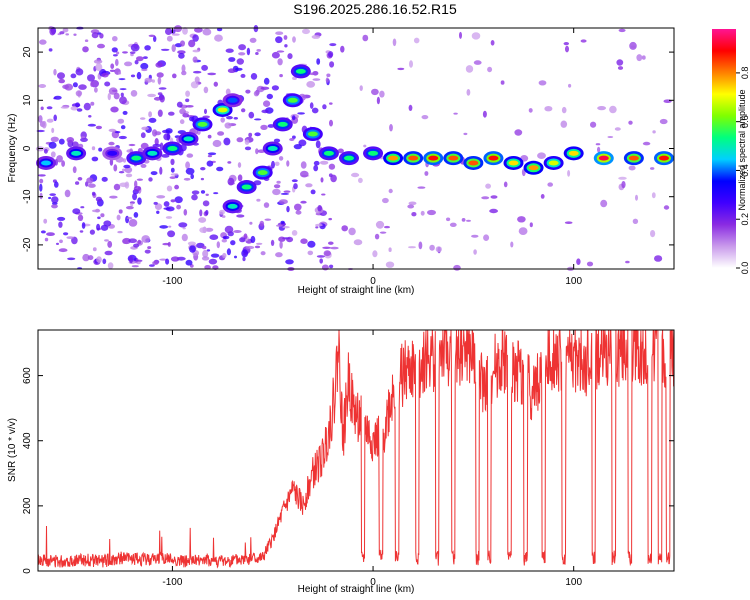 This screenshot has width=750, height=600. Describe the element at coordinates (745, 73) in the screenshot. I see `colorbar-tick-label: 0.8` at that location.